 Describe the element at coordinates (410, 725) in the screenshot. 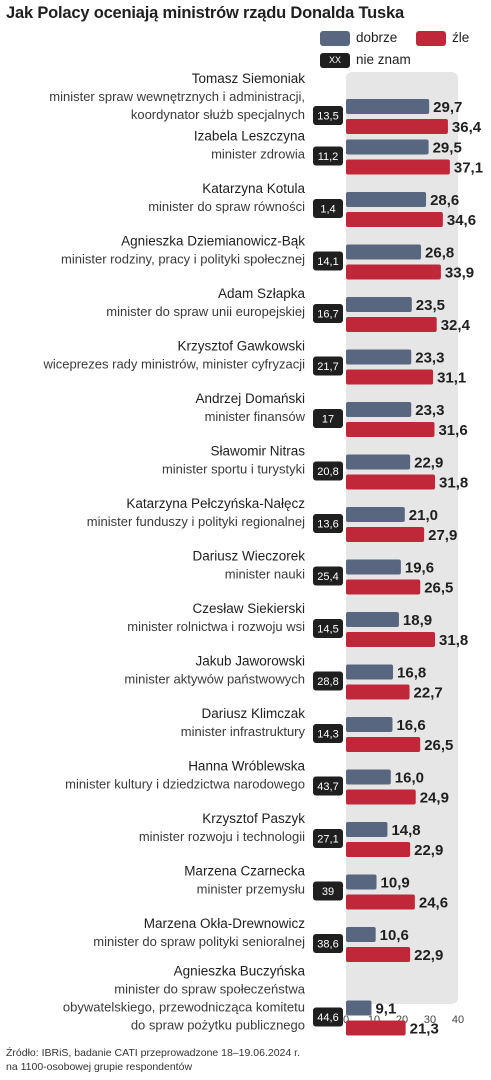

I see `value-label-good: 16,6` at that location.